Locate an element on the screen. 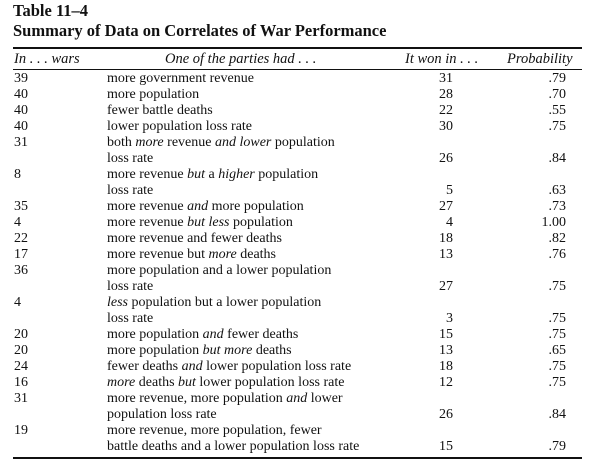 Image resolution: width=592 pixels, height=463 pixels. table-row: 40 more population 28 .70 is located at coordinates (296, 95).